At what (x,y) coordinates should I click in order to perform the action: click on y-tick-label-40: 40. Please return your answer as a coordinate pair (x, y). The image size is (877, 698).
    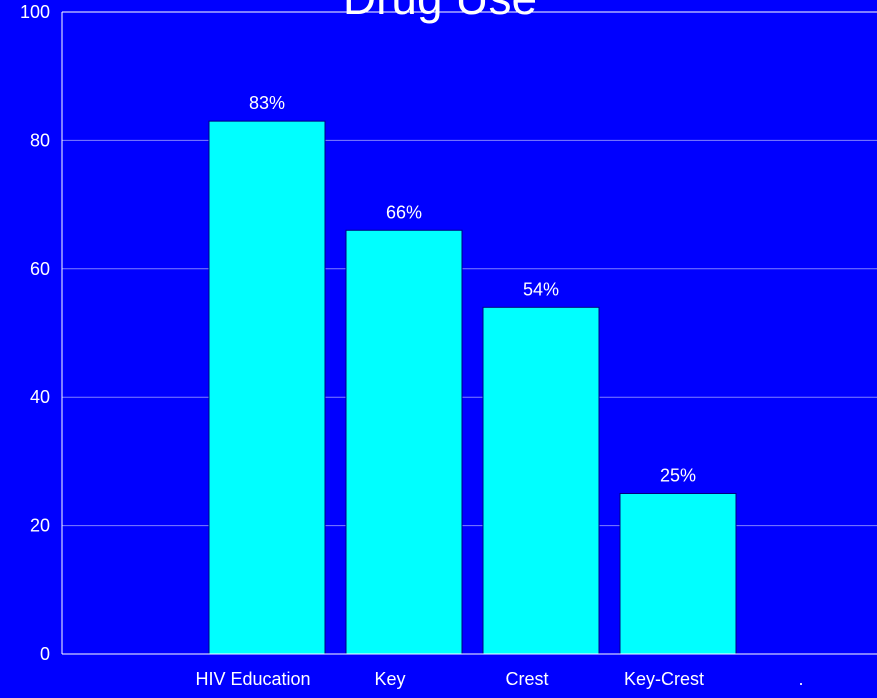
    Looking at the image, I should click on (40, 397).